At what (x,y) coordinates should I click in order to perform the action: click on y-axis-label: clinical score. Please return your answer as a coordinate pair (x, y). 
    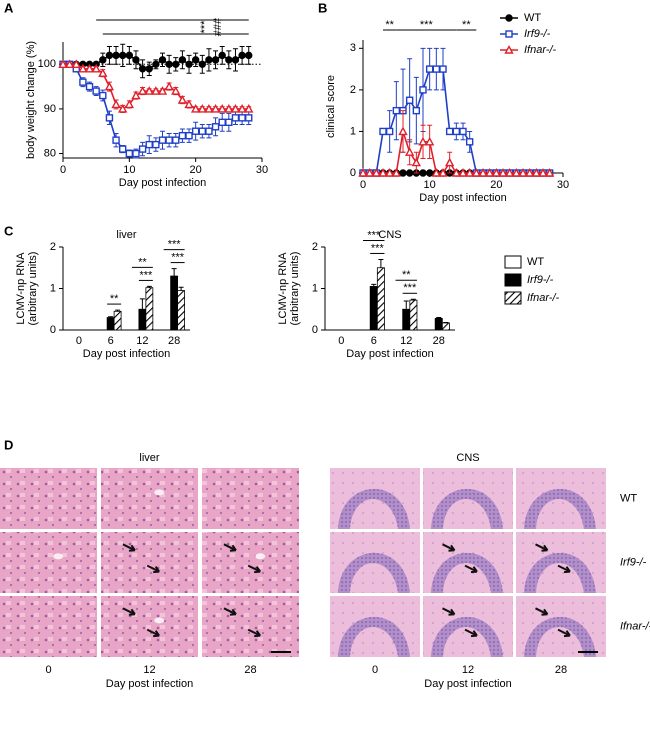
    Looking at the image, I should click on (331, 106).